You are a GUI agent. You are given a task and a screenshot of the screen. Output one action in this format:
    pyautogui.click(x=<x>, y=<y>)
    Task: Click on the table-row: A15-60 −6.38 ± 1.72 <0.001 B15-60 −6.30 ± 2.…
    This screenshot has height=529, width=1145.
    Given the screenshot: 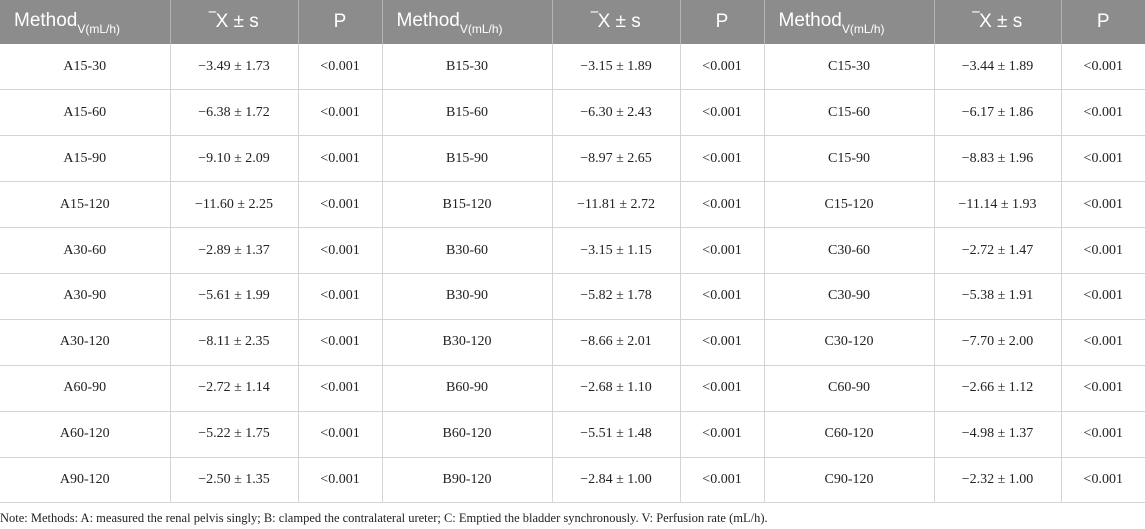 What is the action you would take?
    pyautogui.click(x=572, y=113)
    